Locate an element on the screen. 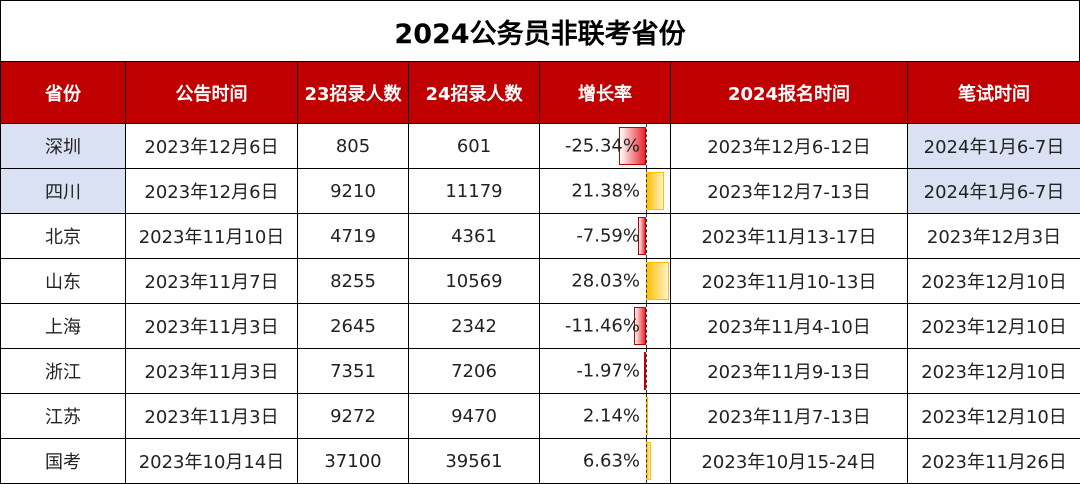  growth-value: 6.63% is located at coordinates (611, 461).